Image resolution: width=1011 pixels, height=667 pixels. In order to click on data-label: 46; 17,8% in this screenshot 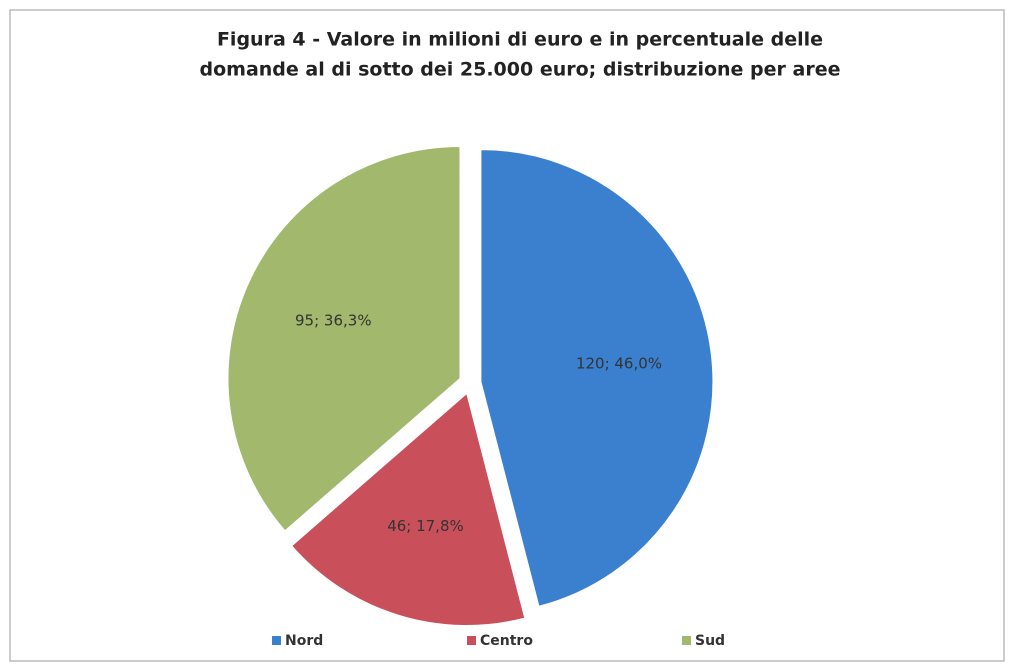, I will do `click(425, 526)`.